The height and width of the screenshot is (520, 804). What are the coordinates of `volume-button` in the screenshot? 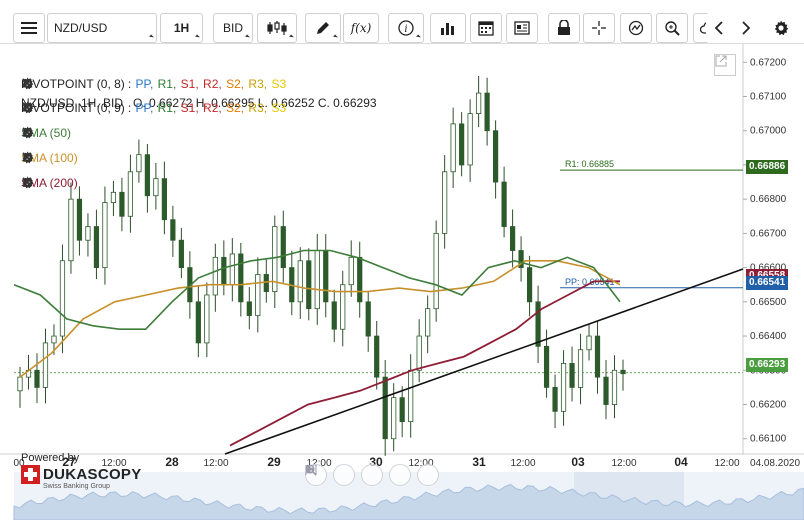 It's located at (448, 28).